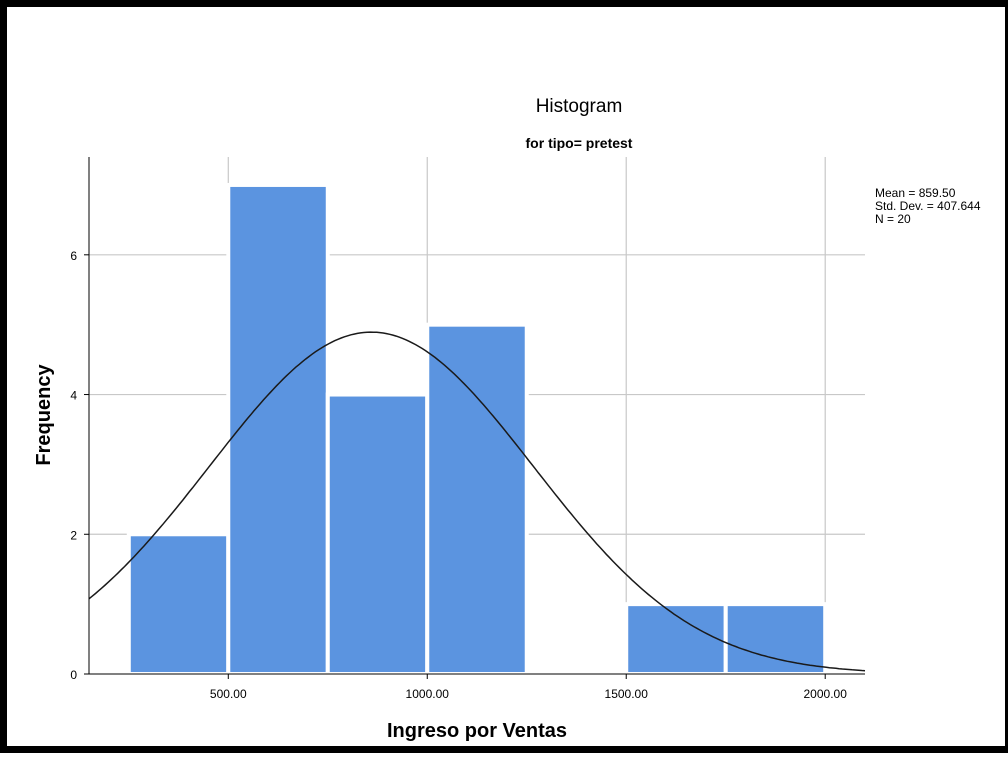 The height and width of the screenshot is (760, 1008). Describe the element at coordinates (73, 535) in the screenshot. I see `y-tick-label: 2` at that location.